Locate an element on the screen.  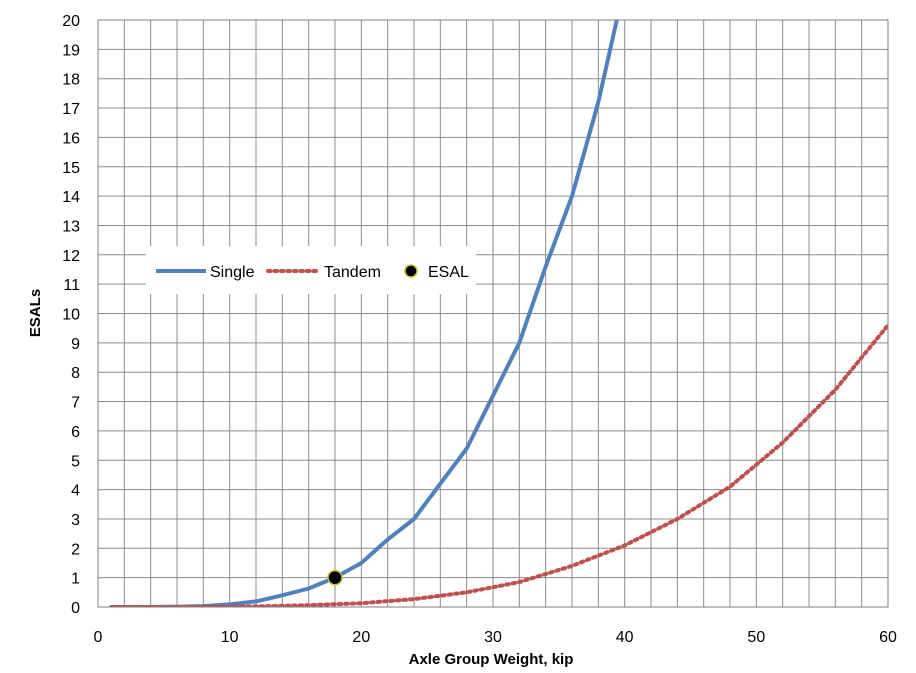
y-tick-label: 11 is located at coordinates (71, 285).